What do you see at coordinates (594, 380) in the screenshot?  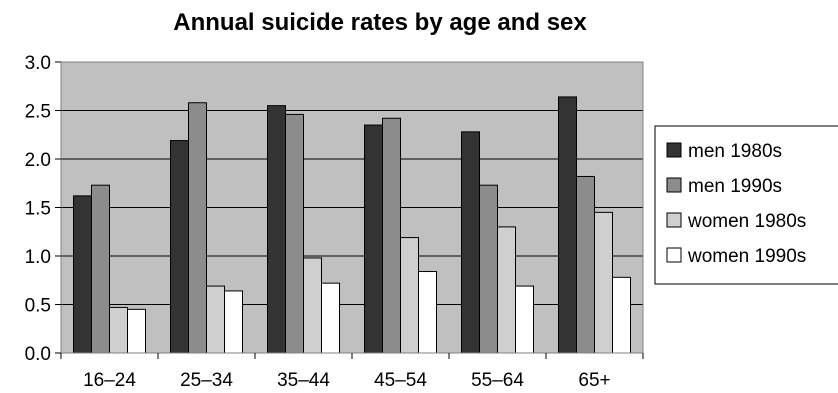 I see `x-tick-label: 65+` at bounding box center [594, 380].